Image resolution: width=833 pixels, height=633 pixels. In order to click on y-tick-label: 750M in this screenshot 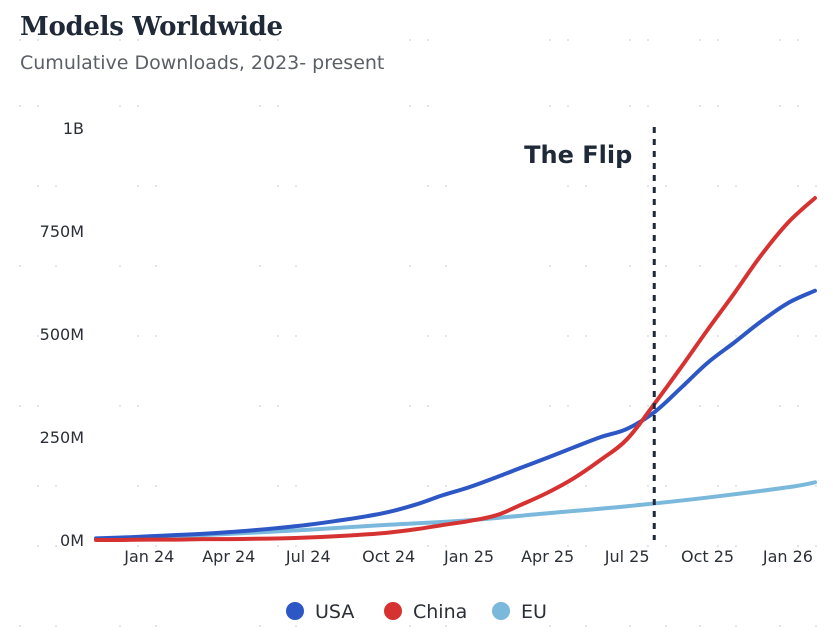, I will do `click(62, 231)`.